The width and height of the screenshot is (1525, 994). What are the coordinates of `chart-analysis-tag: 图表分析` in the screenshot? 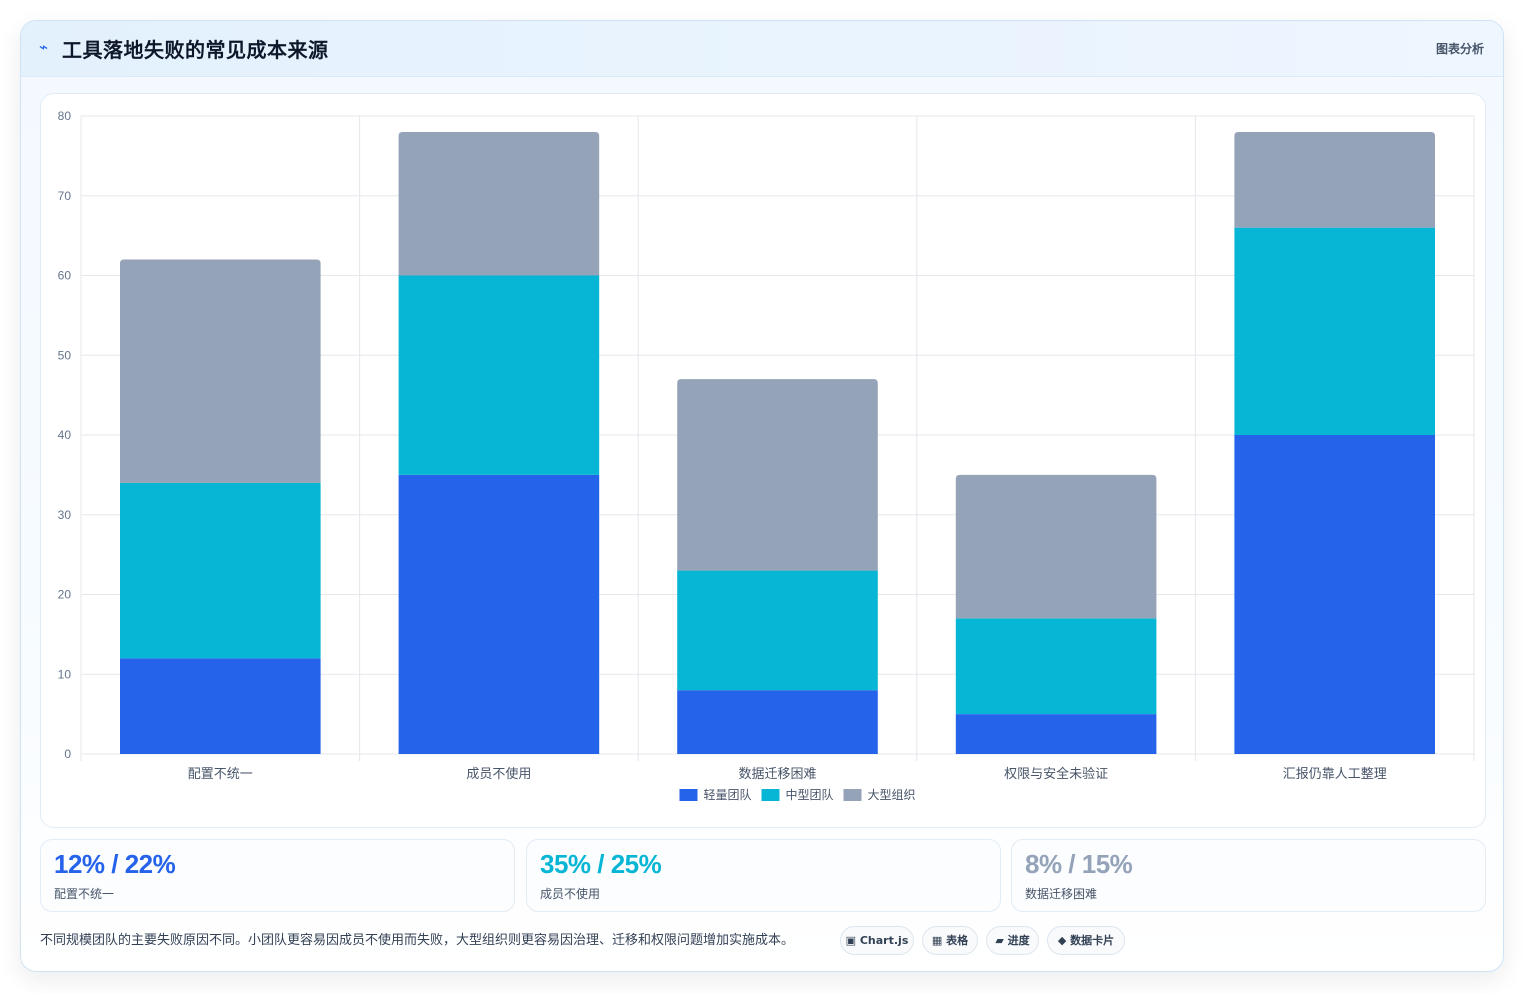 It's located at (1459, 49).